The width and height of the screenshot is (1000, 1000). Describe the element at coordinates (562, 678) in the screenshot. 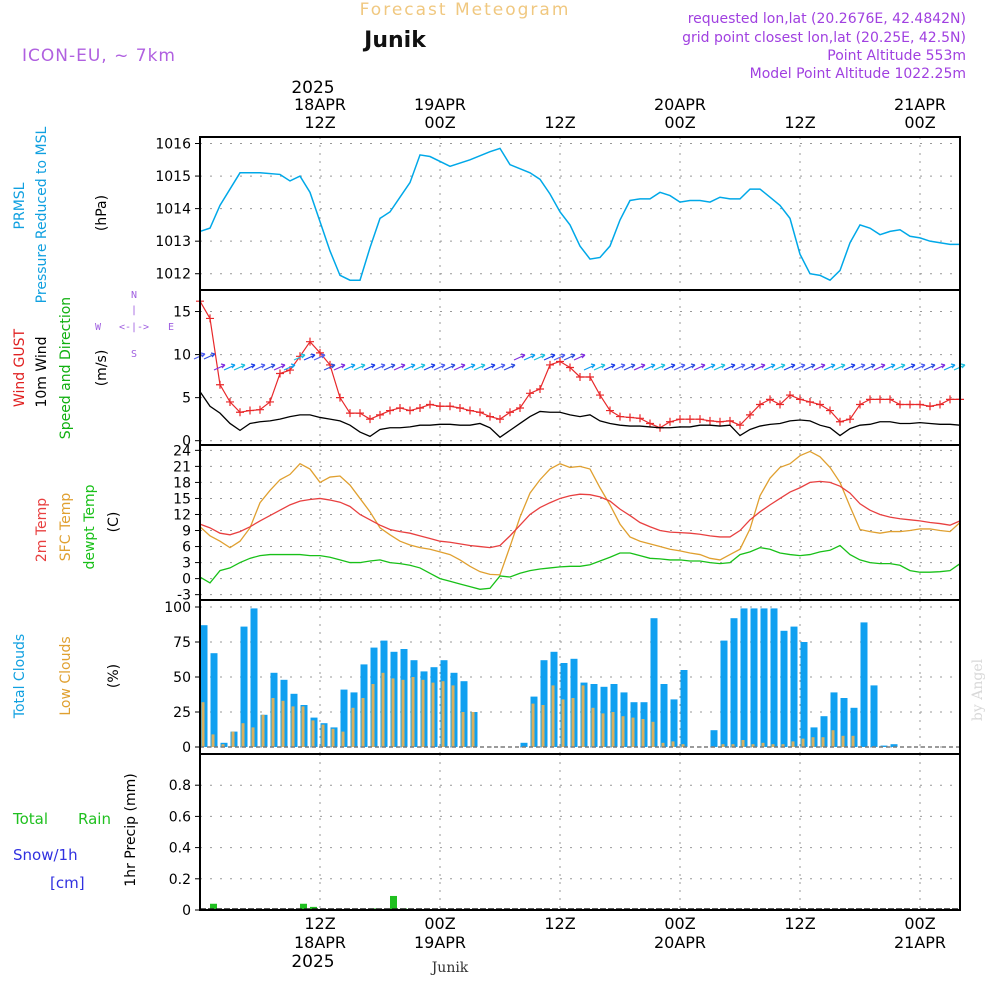

I see `clouds-panel: 0 25 50 75 100` at that location.